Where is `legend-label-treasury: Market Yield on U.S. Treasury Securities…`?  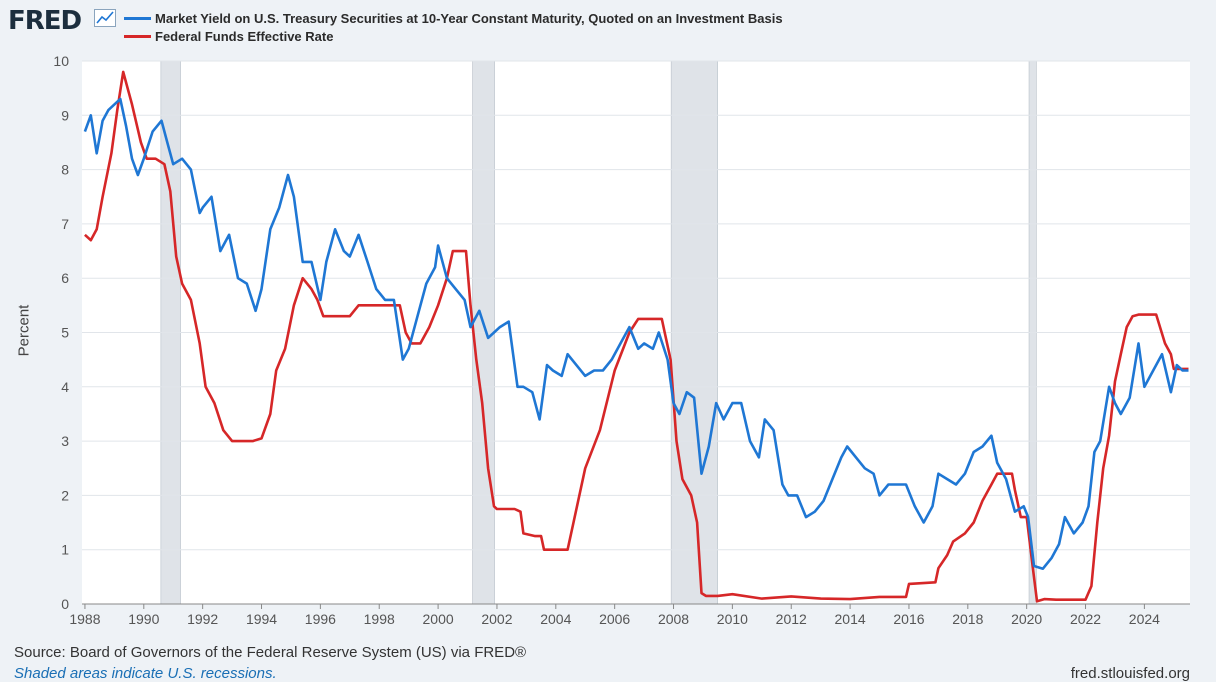
legend-label-treasury: Market Yield on U.S. Treasury Securities… is located at coordinates (469, 18).